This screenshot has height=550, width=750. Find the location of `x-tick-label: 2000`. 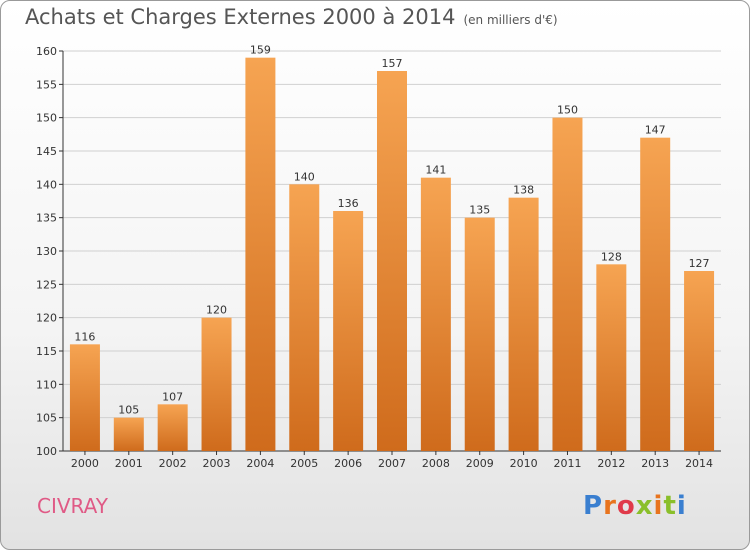

x-tick-label: 2000 is located at coordinates (85, 463).